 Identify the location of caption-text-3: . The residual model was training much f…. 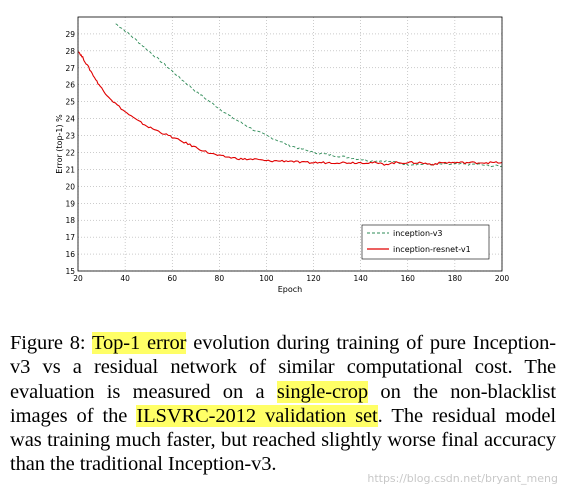
(283, 440).